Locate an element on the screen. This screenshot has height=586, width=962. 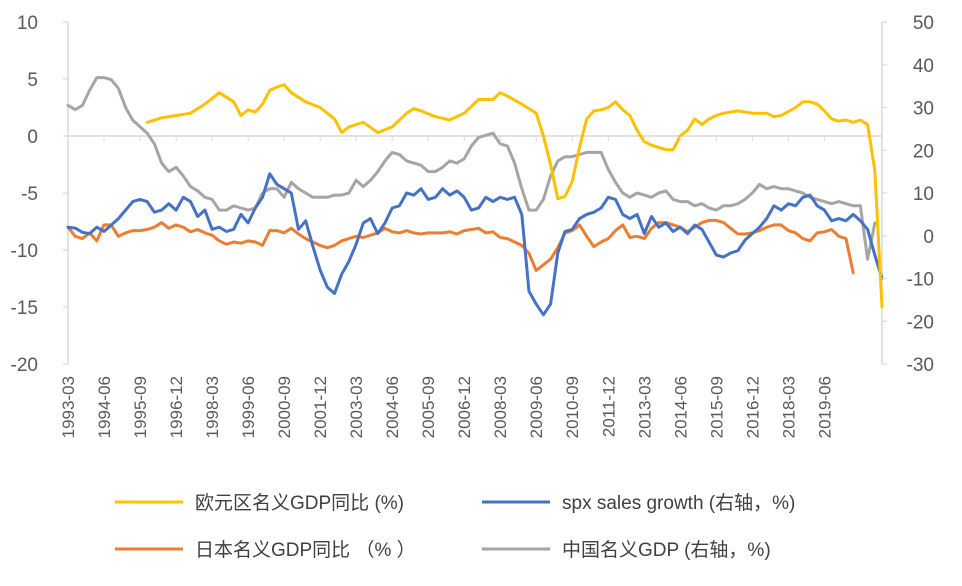
x-tick-label: 2005-09 is located at coordinates (428, 407).